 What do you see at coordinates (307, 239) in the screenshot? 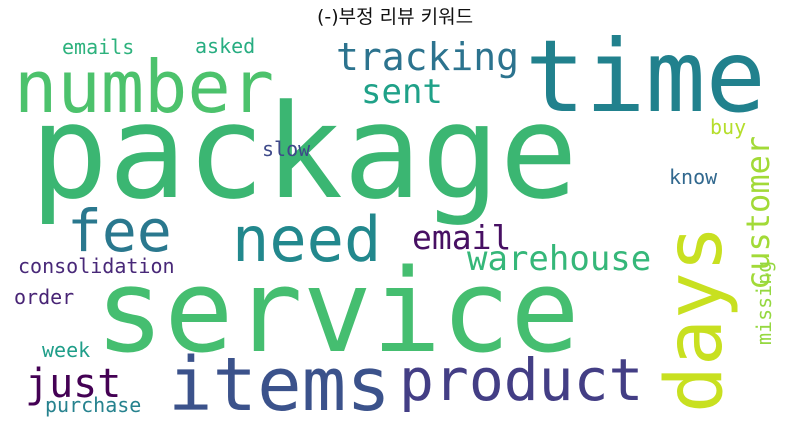
I see `word-need: need` at bounding box center [307, 239].